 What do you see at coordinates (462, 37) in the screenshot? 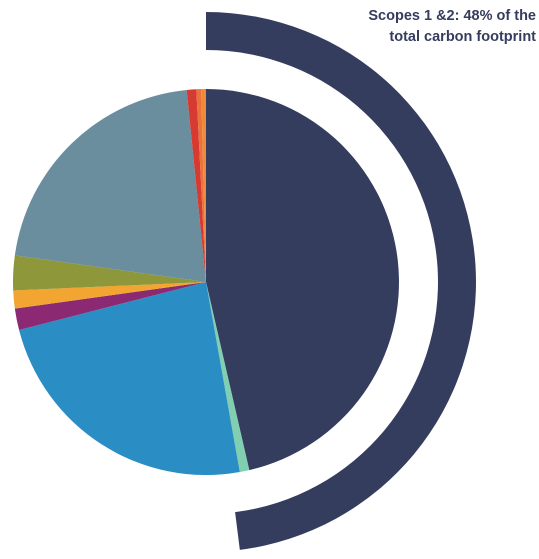
I see `annotation-line-2: total carbon footprint` at bounding box center [462, 37].